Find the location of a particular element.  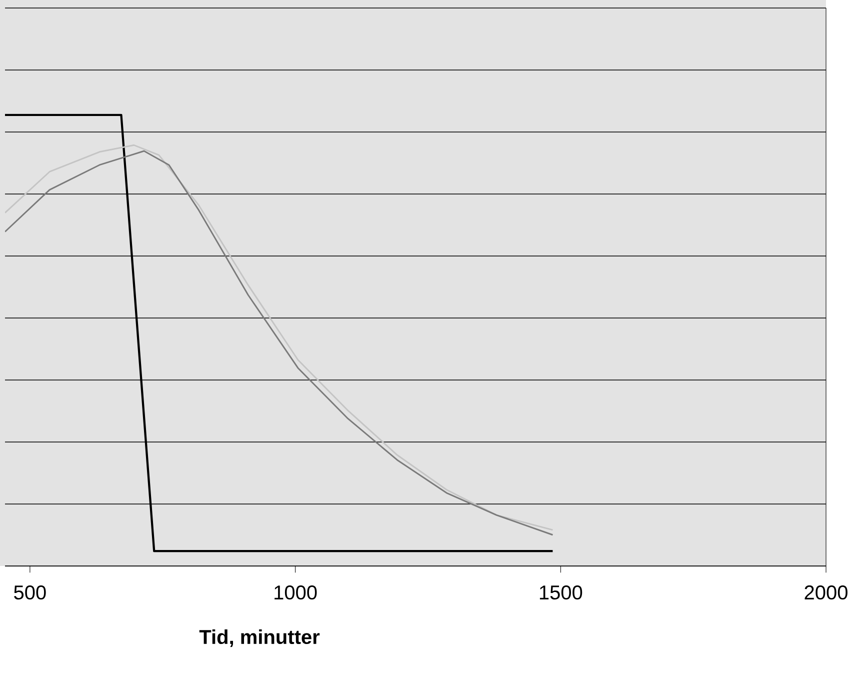

x-tick-label: 1000 is located at coordinates (295, 592).